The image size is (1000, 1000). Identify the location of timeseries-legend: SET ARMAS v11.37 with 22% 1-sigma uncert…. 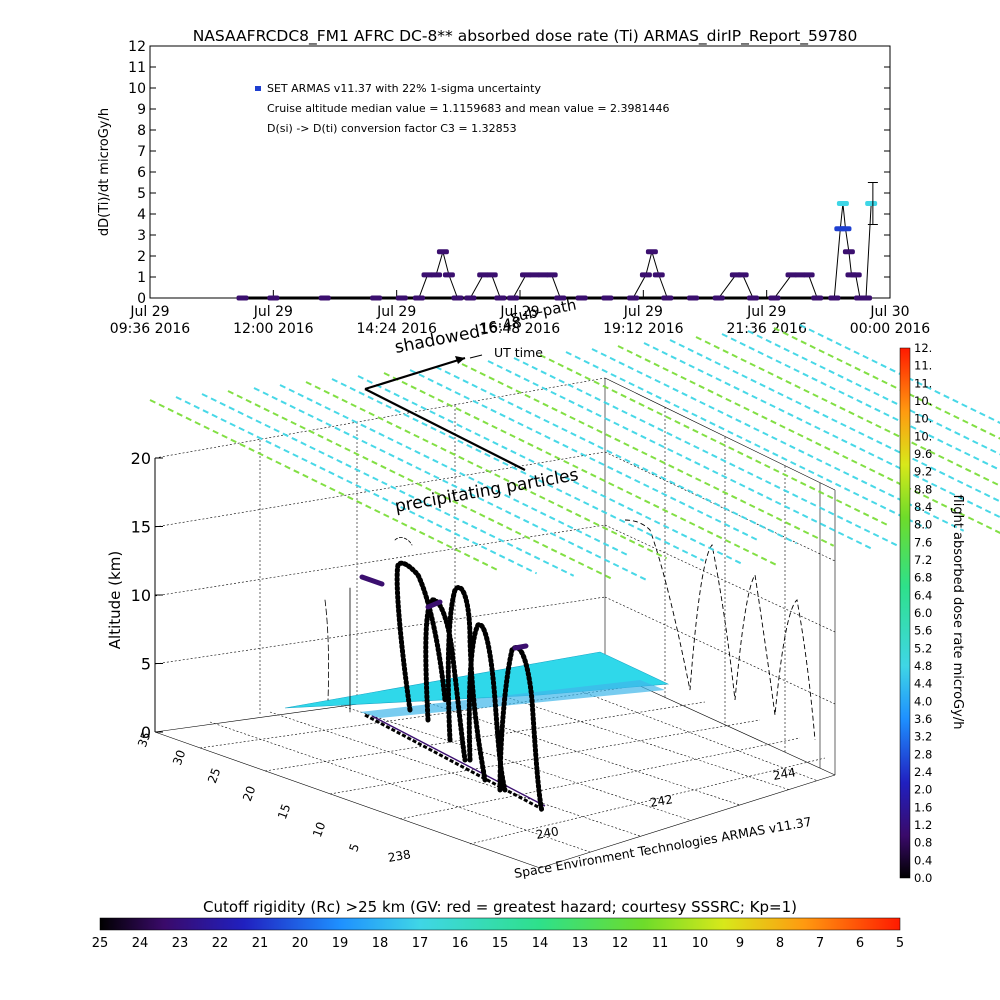
(462, 108).